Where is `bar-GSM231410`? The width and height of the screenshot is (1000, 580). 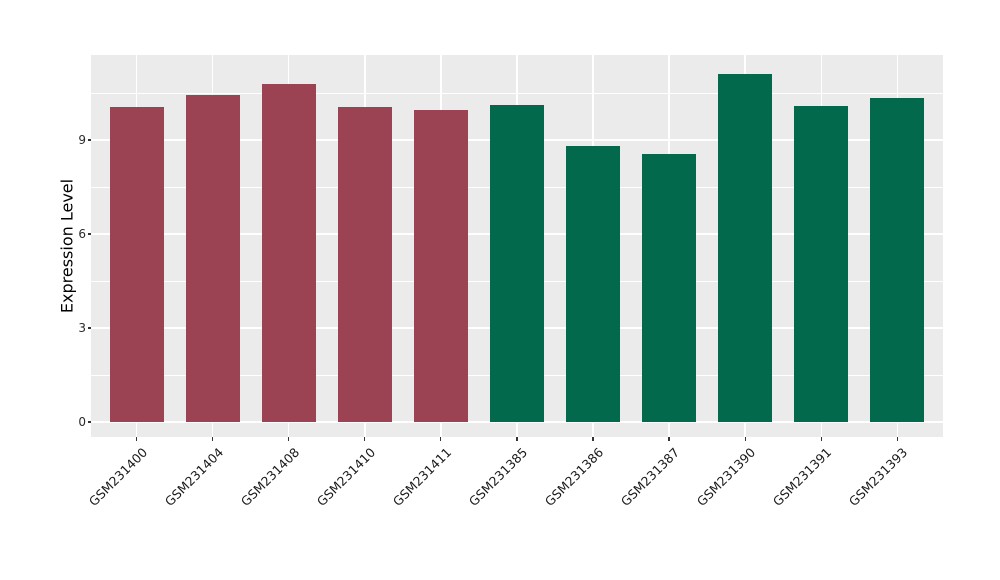 bar-GSM231410 is located at coordinates (364, 264).